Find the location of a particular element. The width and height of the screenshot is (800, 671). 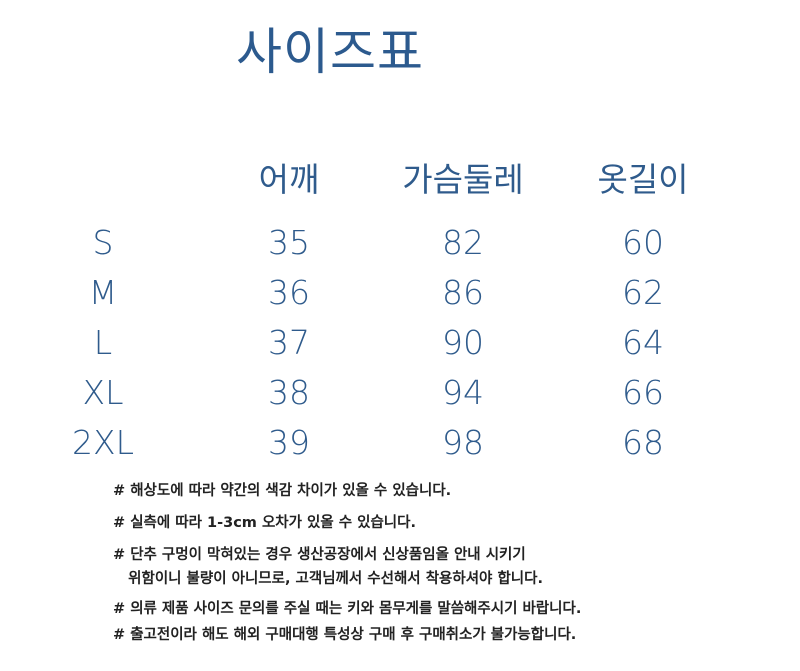

length-value: 60 is located at coordinates (643, 242).